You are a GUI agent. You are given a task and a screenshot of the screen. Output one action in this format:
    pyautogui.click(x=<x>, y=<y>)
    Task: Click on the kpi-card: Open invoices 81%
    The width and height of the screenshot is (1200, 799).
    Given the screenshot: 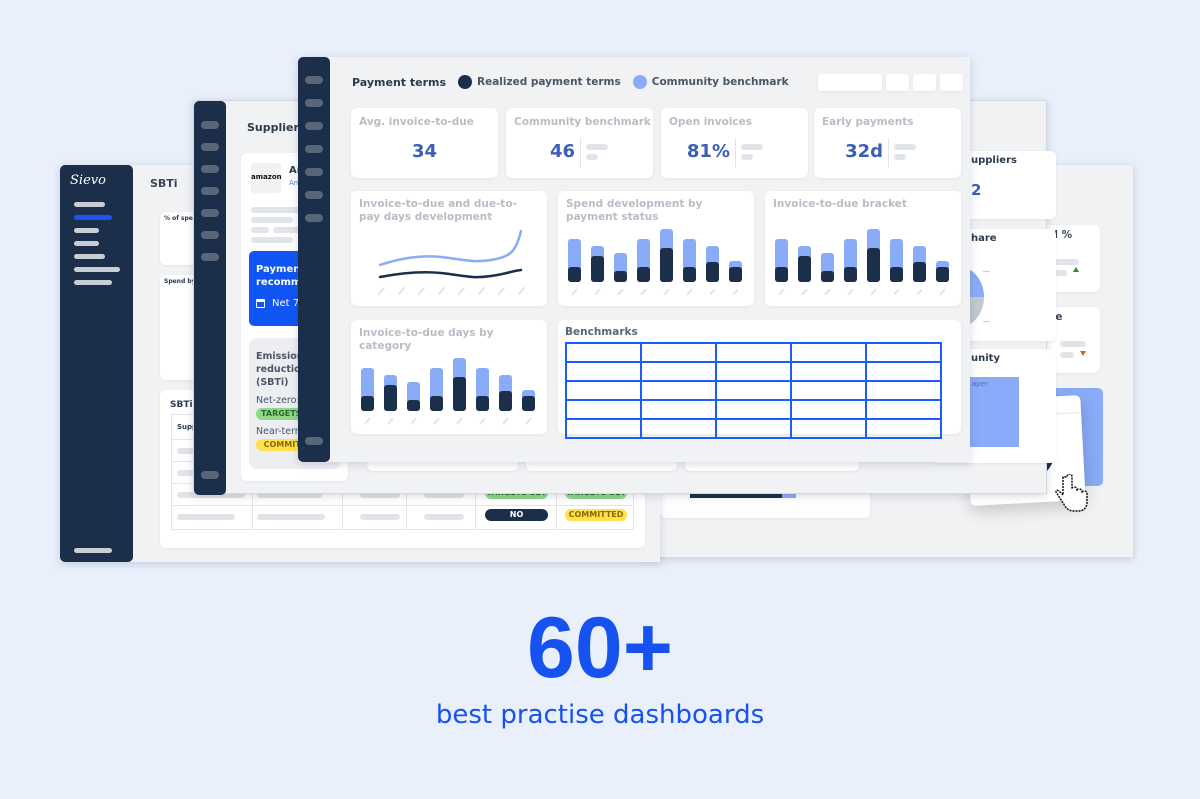 What is the action you would take?
    pyautogui.click(x=734, y=143)
    